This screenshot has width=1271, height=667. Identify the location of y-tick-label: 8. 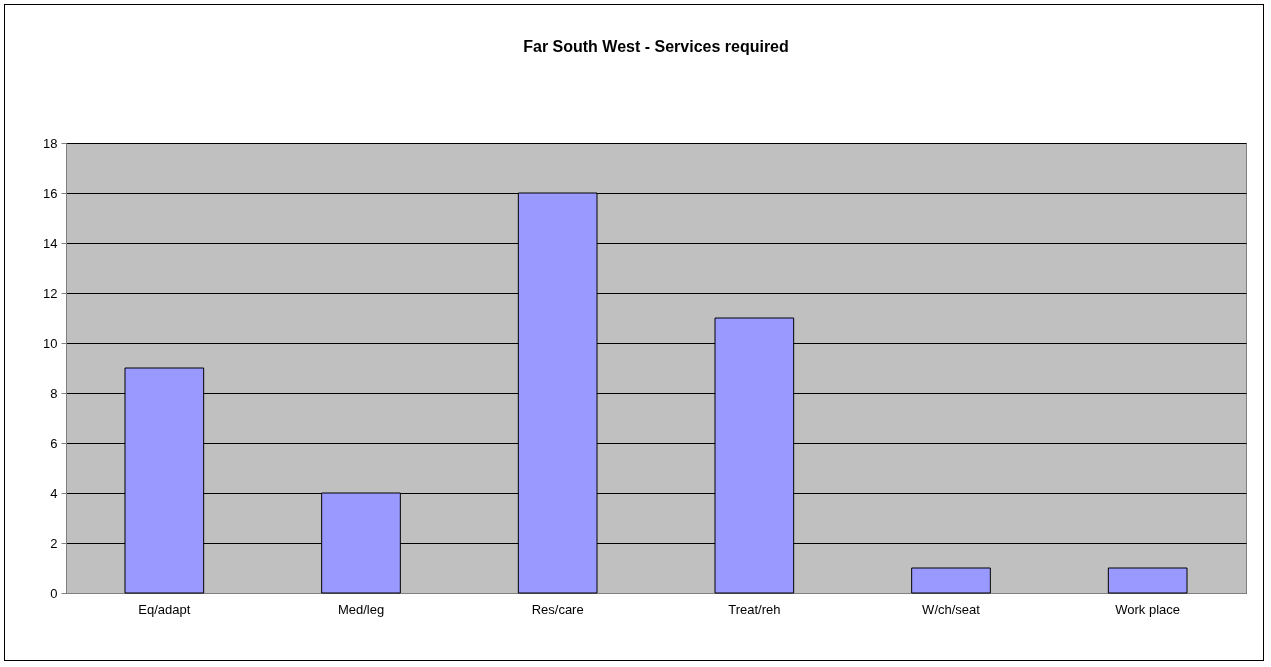
(54, 393).